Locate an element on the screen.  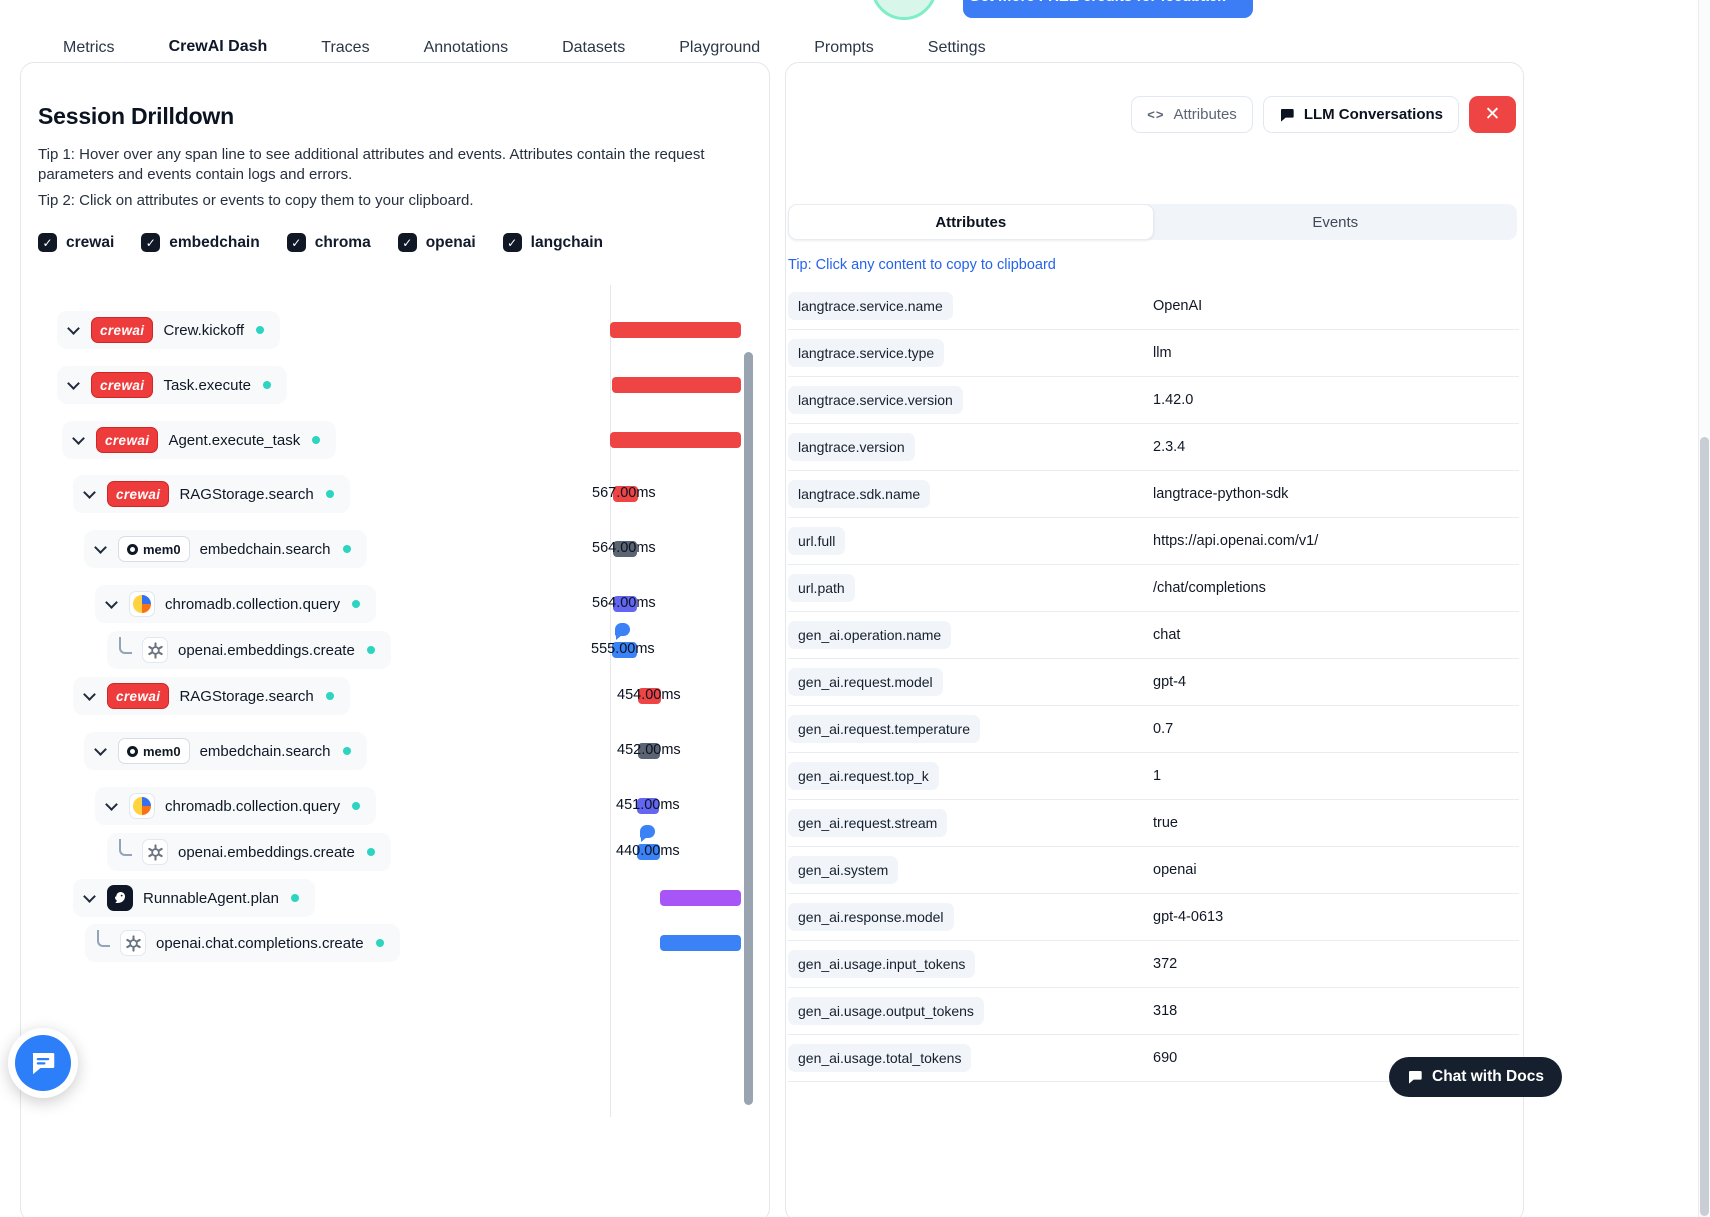
attributes-toggle-button: <> Attributes is located at coordinates (1192, 114).